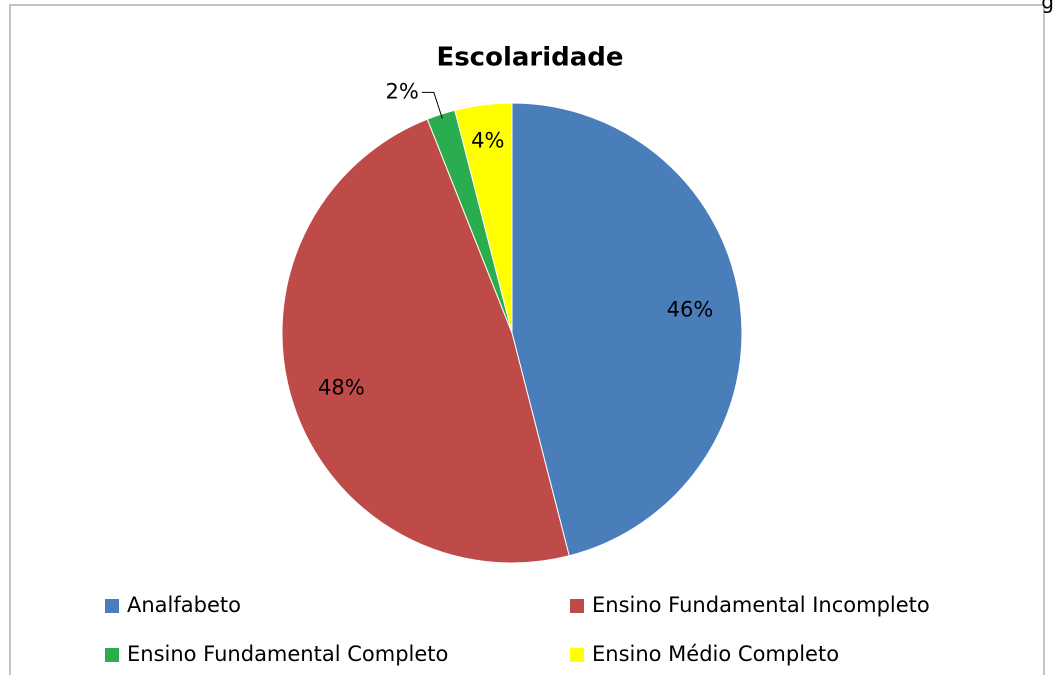  Describe the element at coordinates (401, 91) in the screenshot. I see `data-label: 2%` at that location.